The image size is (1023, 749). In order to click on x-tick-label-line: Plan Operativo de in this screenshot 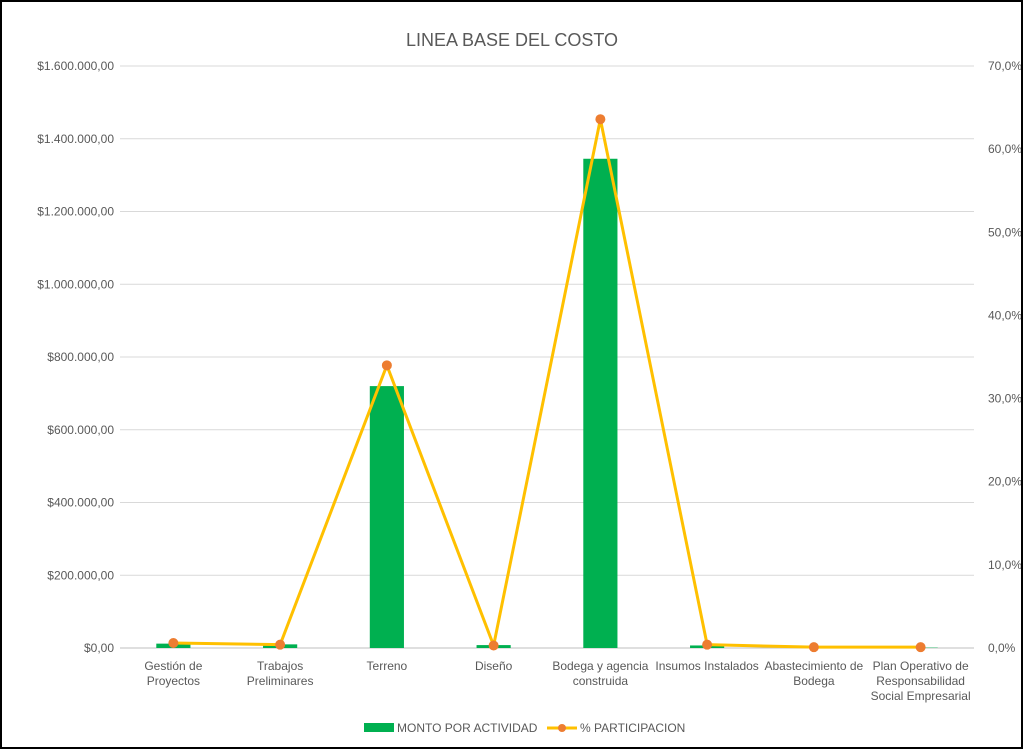, I will do `click(921, 666)`.